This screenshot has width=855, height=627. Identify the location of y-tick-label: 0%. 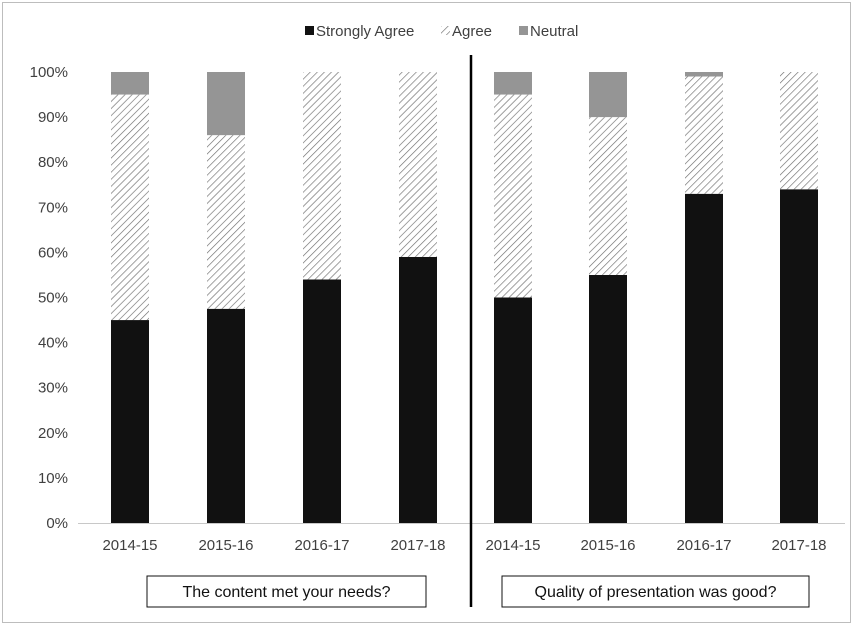
(57, 523).